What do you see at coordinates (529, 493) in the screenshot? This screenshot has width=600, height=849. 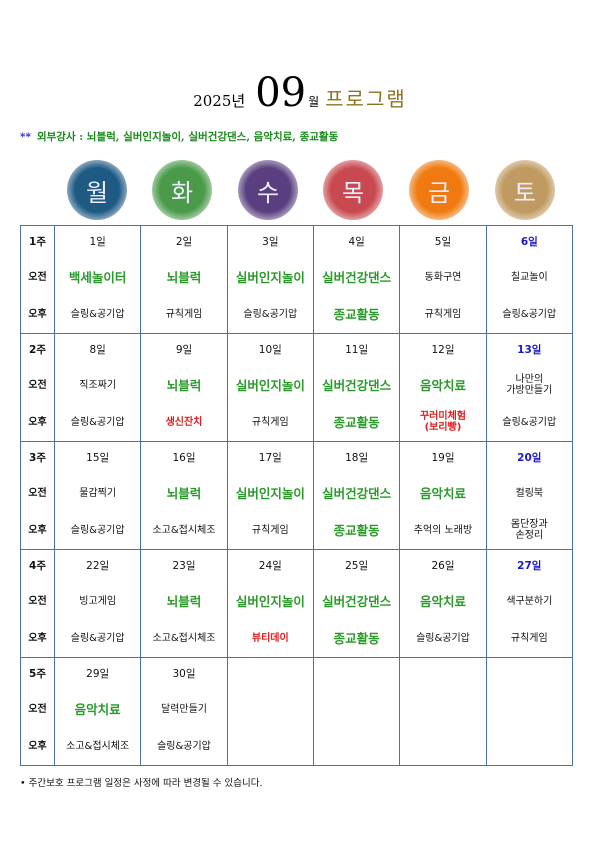 I see `morning-activity: 컬링북` at bounding box center [529, 493].